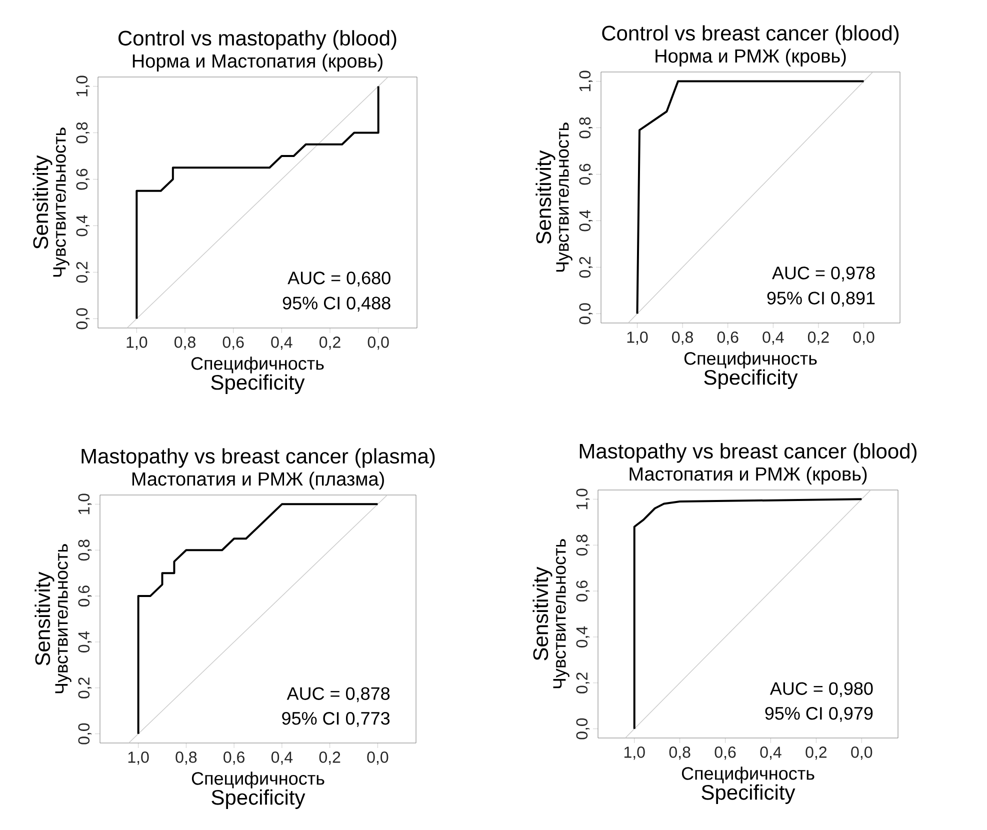 The width and height of the screenshot is (987, 830). What do you see at coordinates (823, 274) in the screenshot?
I see `annotation: AUC = 0,978` at bounding box center [823, 274].